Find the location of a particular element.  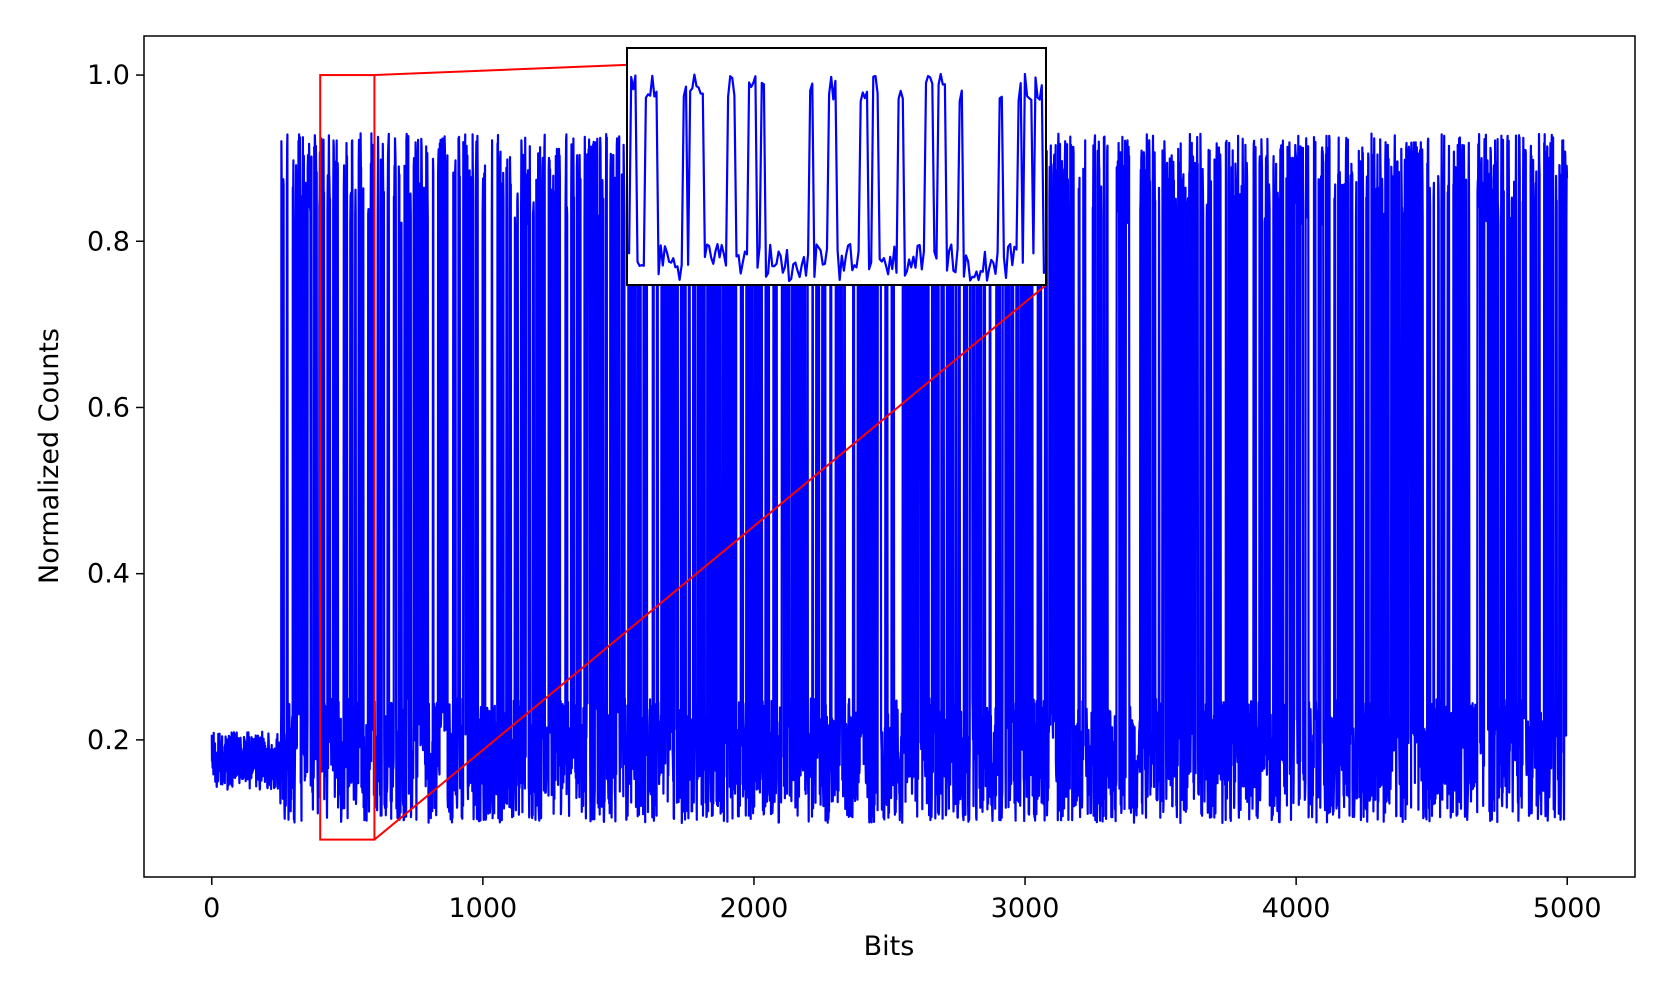

y-tick-label: 0.2 is located at coordinates (108, 740).